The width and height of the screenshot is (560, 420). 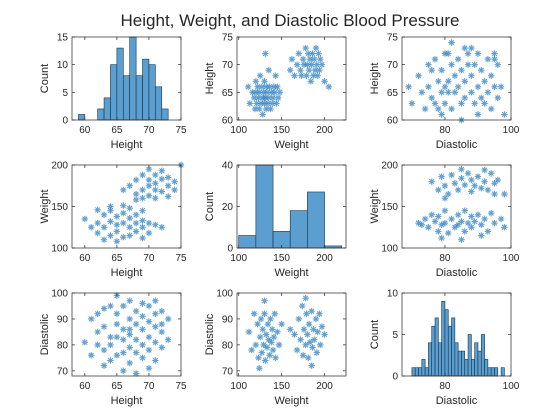 I want to click on p21-xtick-label-0: 60, so click(x=85, y=258).